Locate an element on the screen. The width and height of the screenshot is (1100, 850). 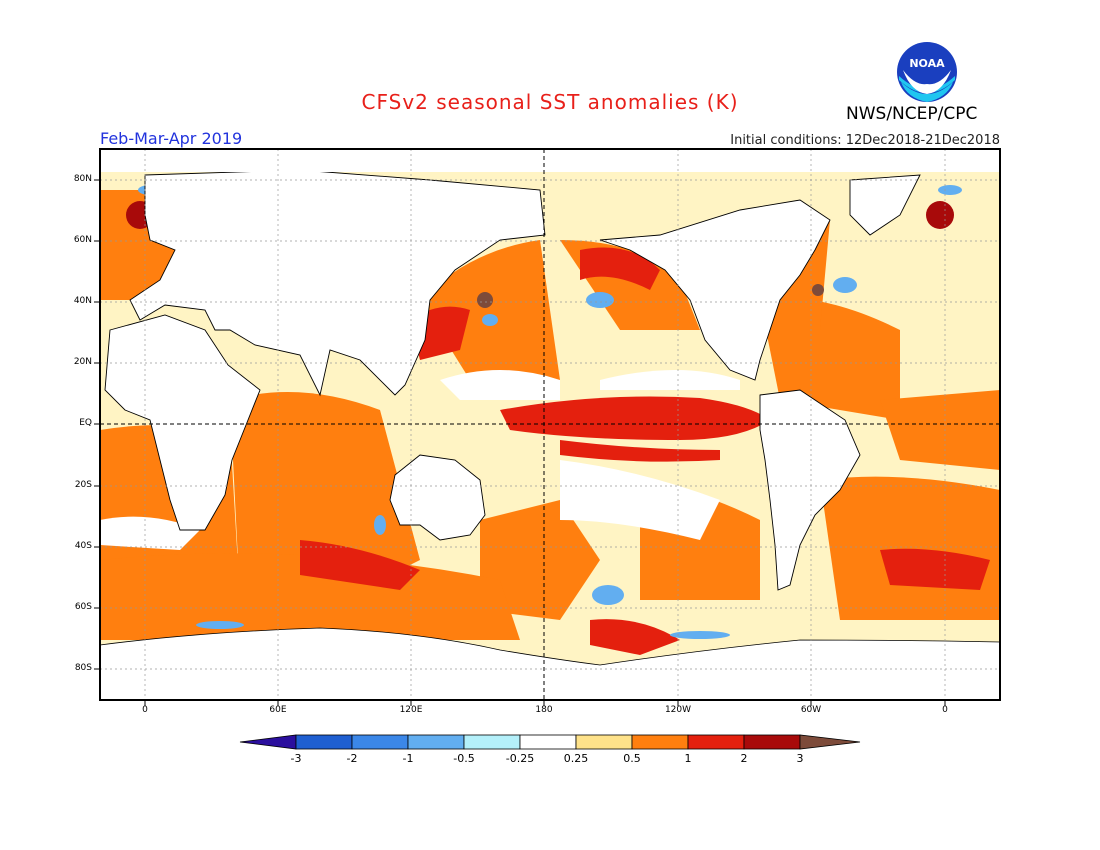
colorbar-label: 1 is located at coordinates (688, 758).